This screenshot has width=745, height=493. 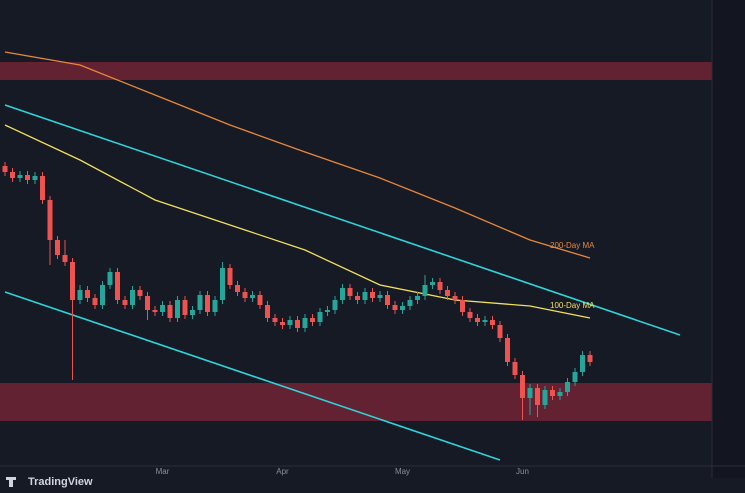 What do you see at coordinates (572, 245) in the screenshot?
I see `series-label: 200-Day MA` at bounding box center [572, 245].